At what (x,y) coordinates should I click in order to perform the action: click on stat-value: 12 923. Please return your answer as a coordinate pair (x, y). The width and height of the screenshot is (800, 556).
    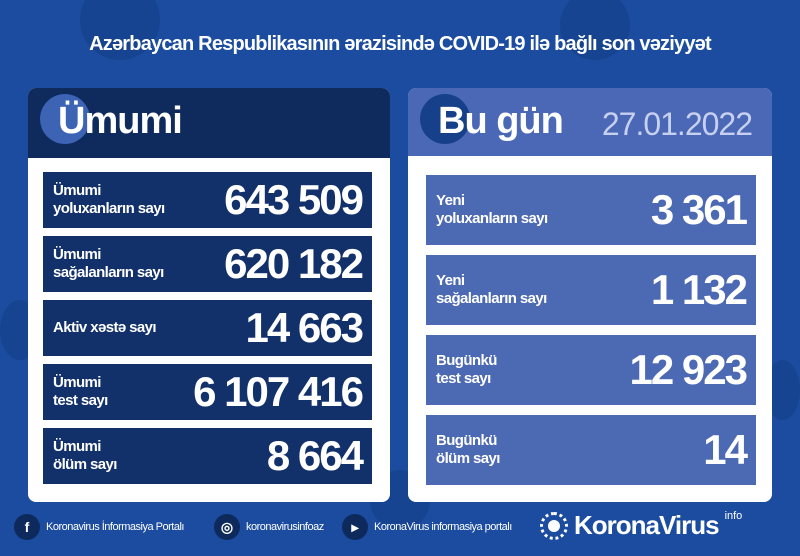
    Looking at the image, I should click on (688, 369).